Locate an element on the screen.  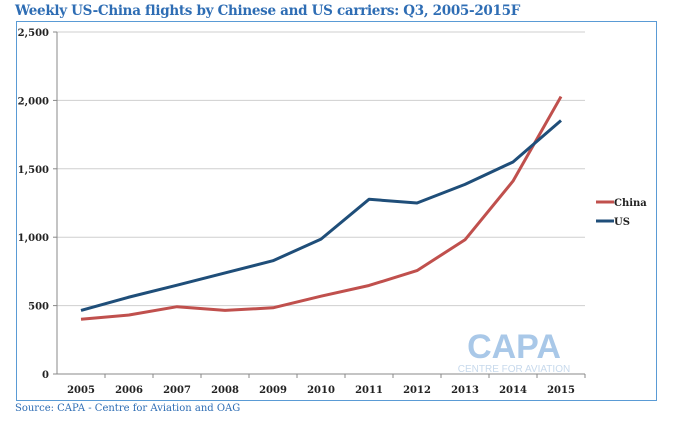
y-tick-label: 1,500 is located at coordinates (33, 170).